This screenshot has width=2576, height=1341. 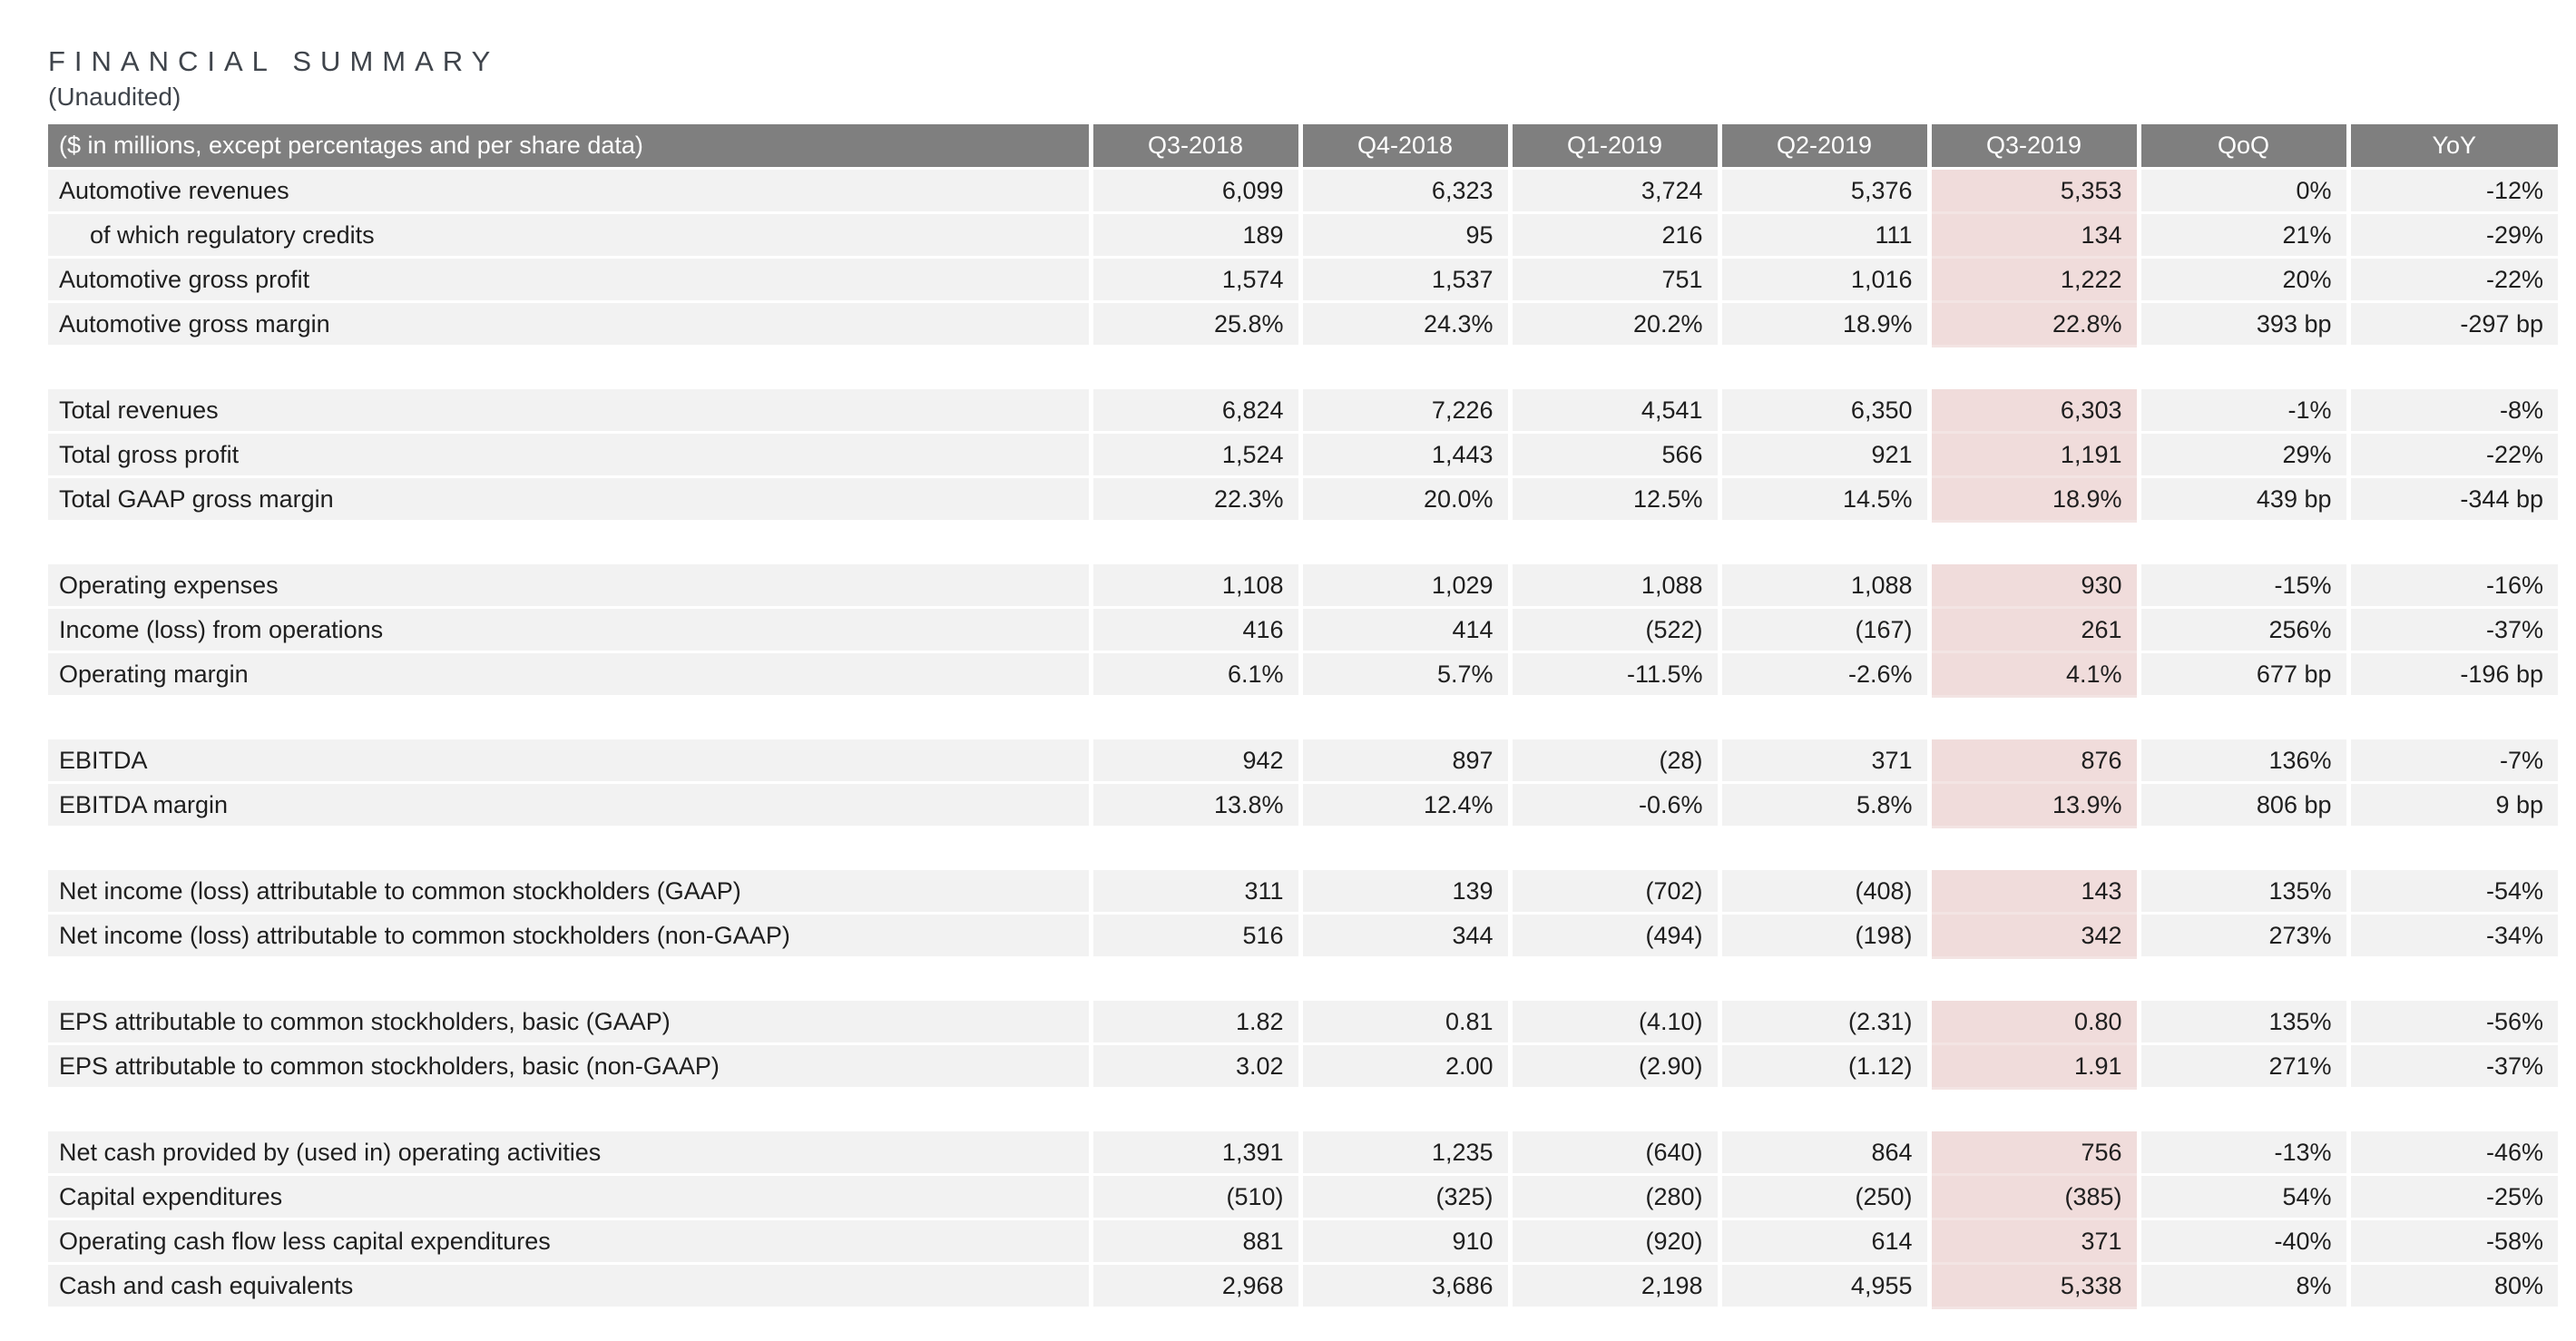 What do you see at coordinates (2032, 1286) in the screenshot?
I see `value-cell-highlighted: 5,338` at bounding box center [2032, 1286].